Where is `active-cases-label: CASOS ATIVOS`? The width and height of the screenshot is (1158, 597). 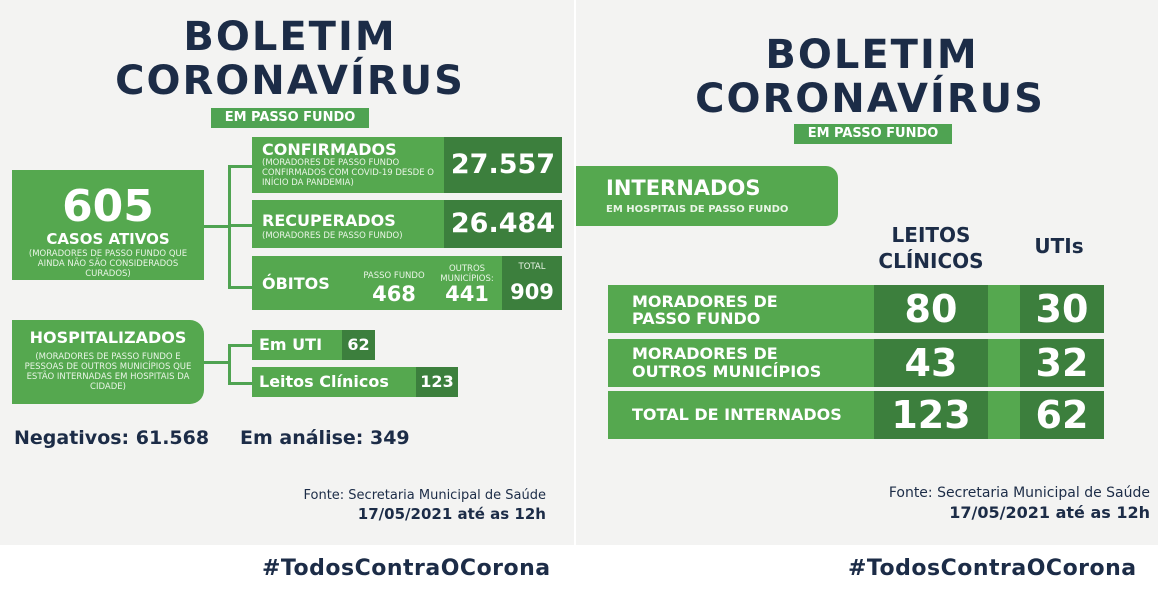
active-cases-label: CASOS ATIVOS is located at coordinates (108, 239).